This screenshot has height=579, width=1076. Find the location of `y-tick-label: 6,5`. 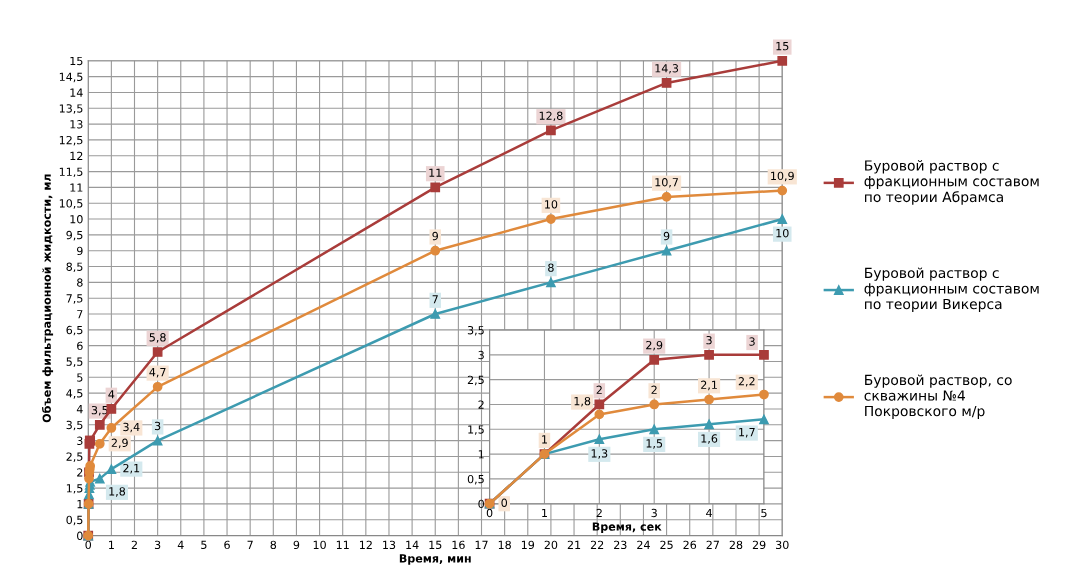

y-tick-label: 6,5 is located at coordinates (74, 330).